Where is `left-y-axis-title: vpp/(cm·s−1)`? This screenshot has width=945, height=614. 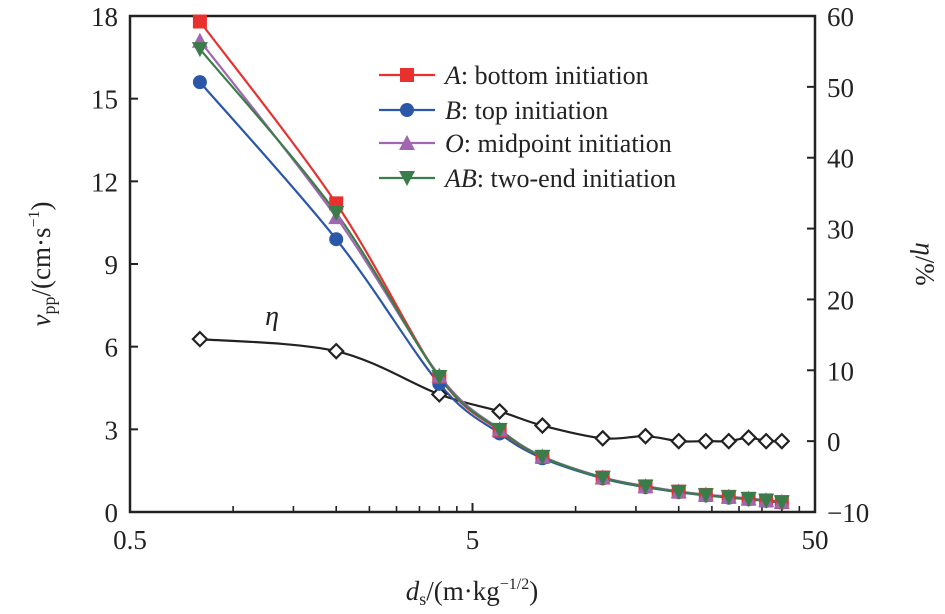
left-y-axis-title: vpp/(cm·s−1) is located at coordinates (42, 264).